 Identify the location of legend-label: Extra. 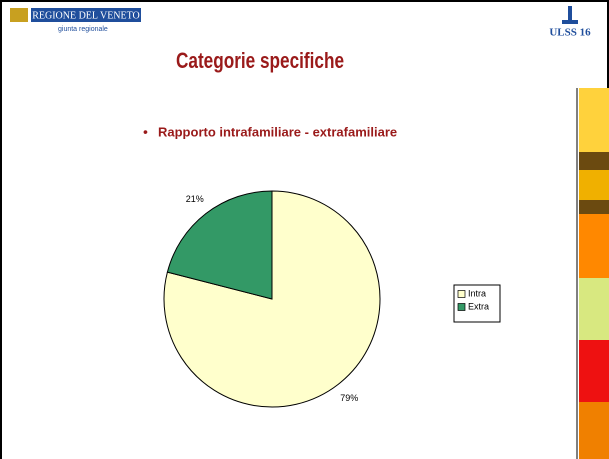
(478, 306).